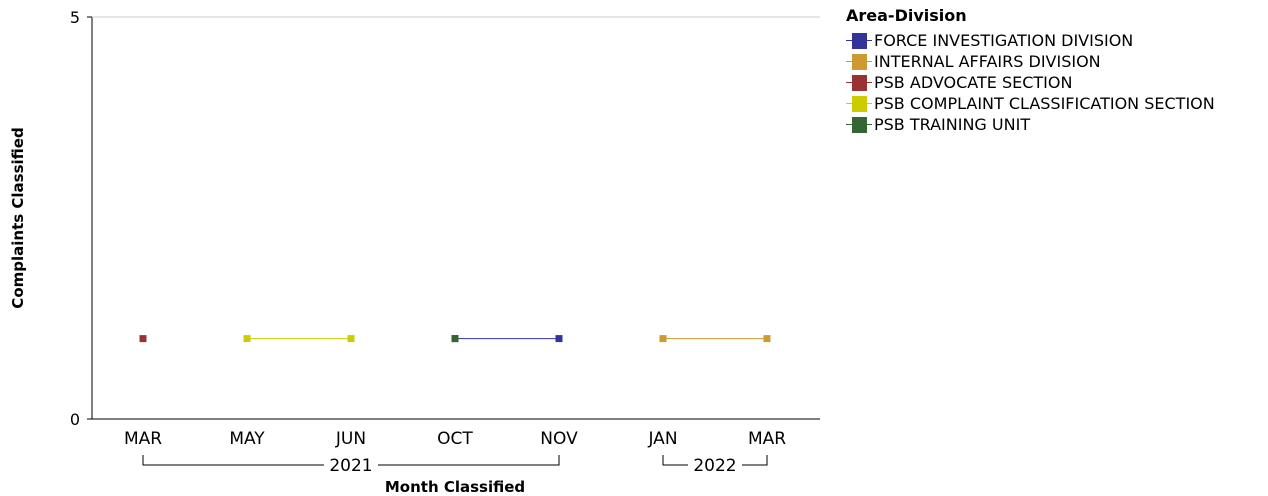 The image size is (1268, 496). I want to click on y-tick-label: 5, so click(75, 17).